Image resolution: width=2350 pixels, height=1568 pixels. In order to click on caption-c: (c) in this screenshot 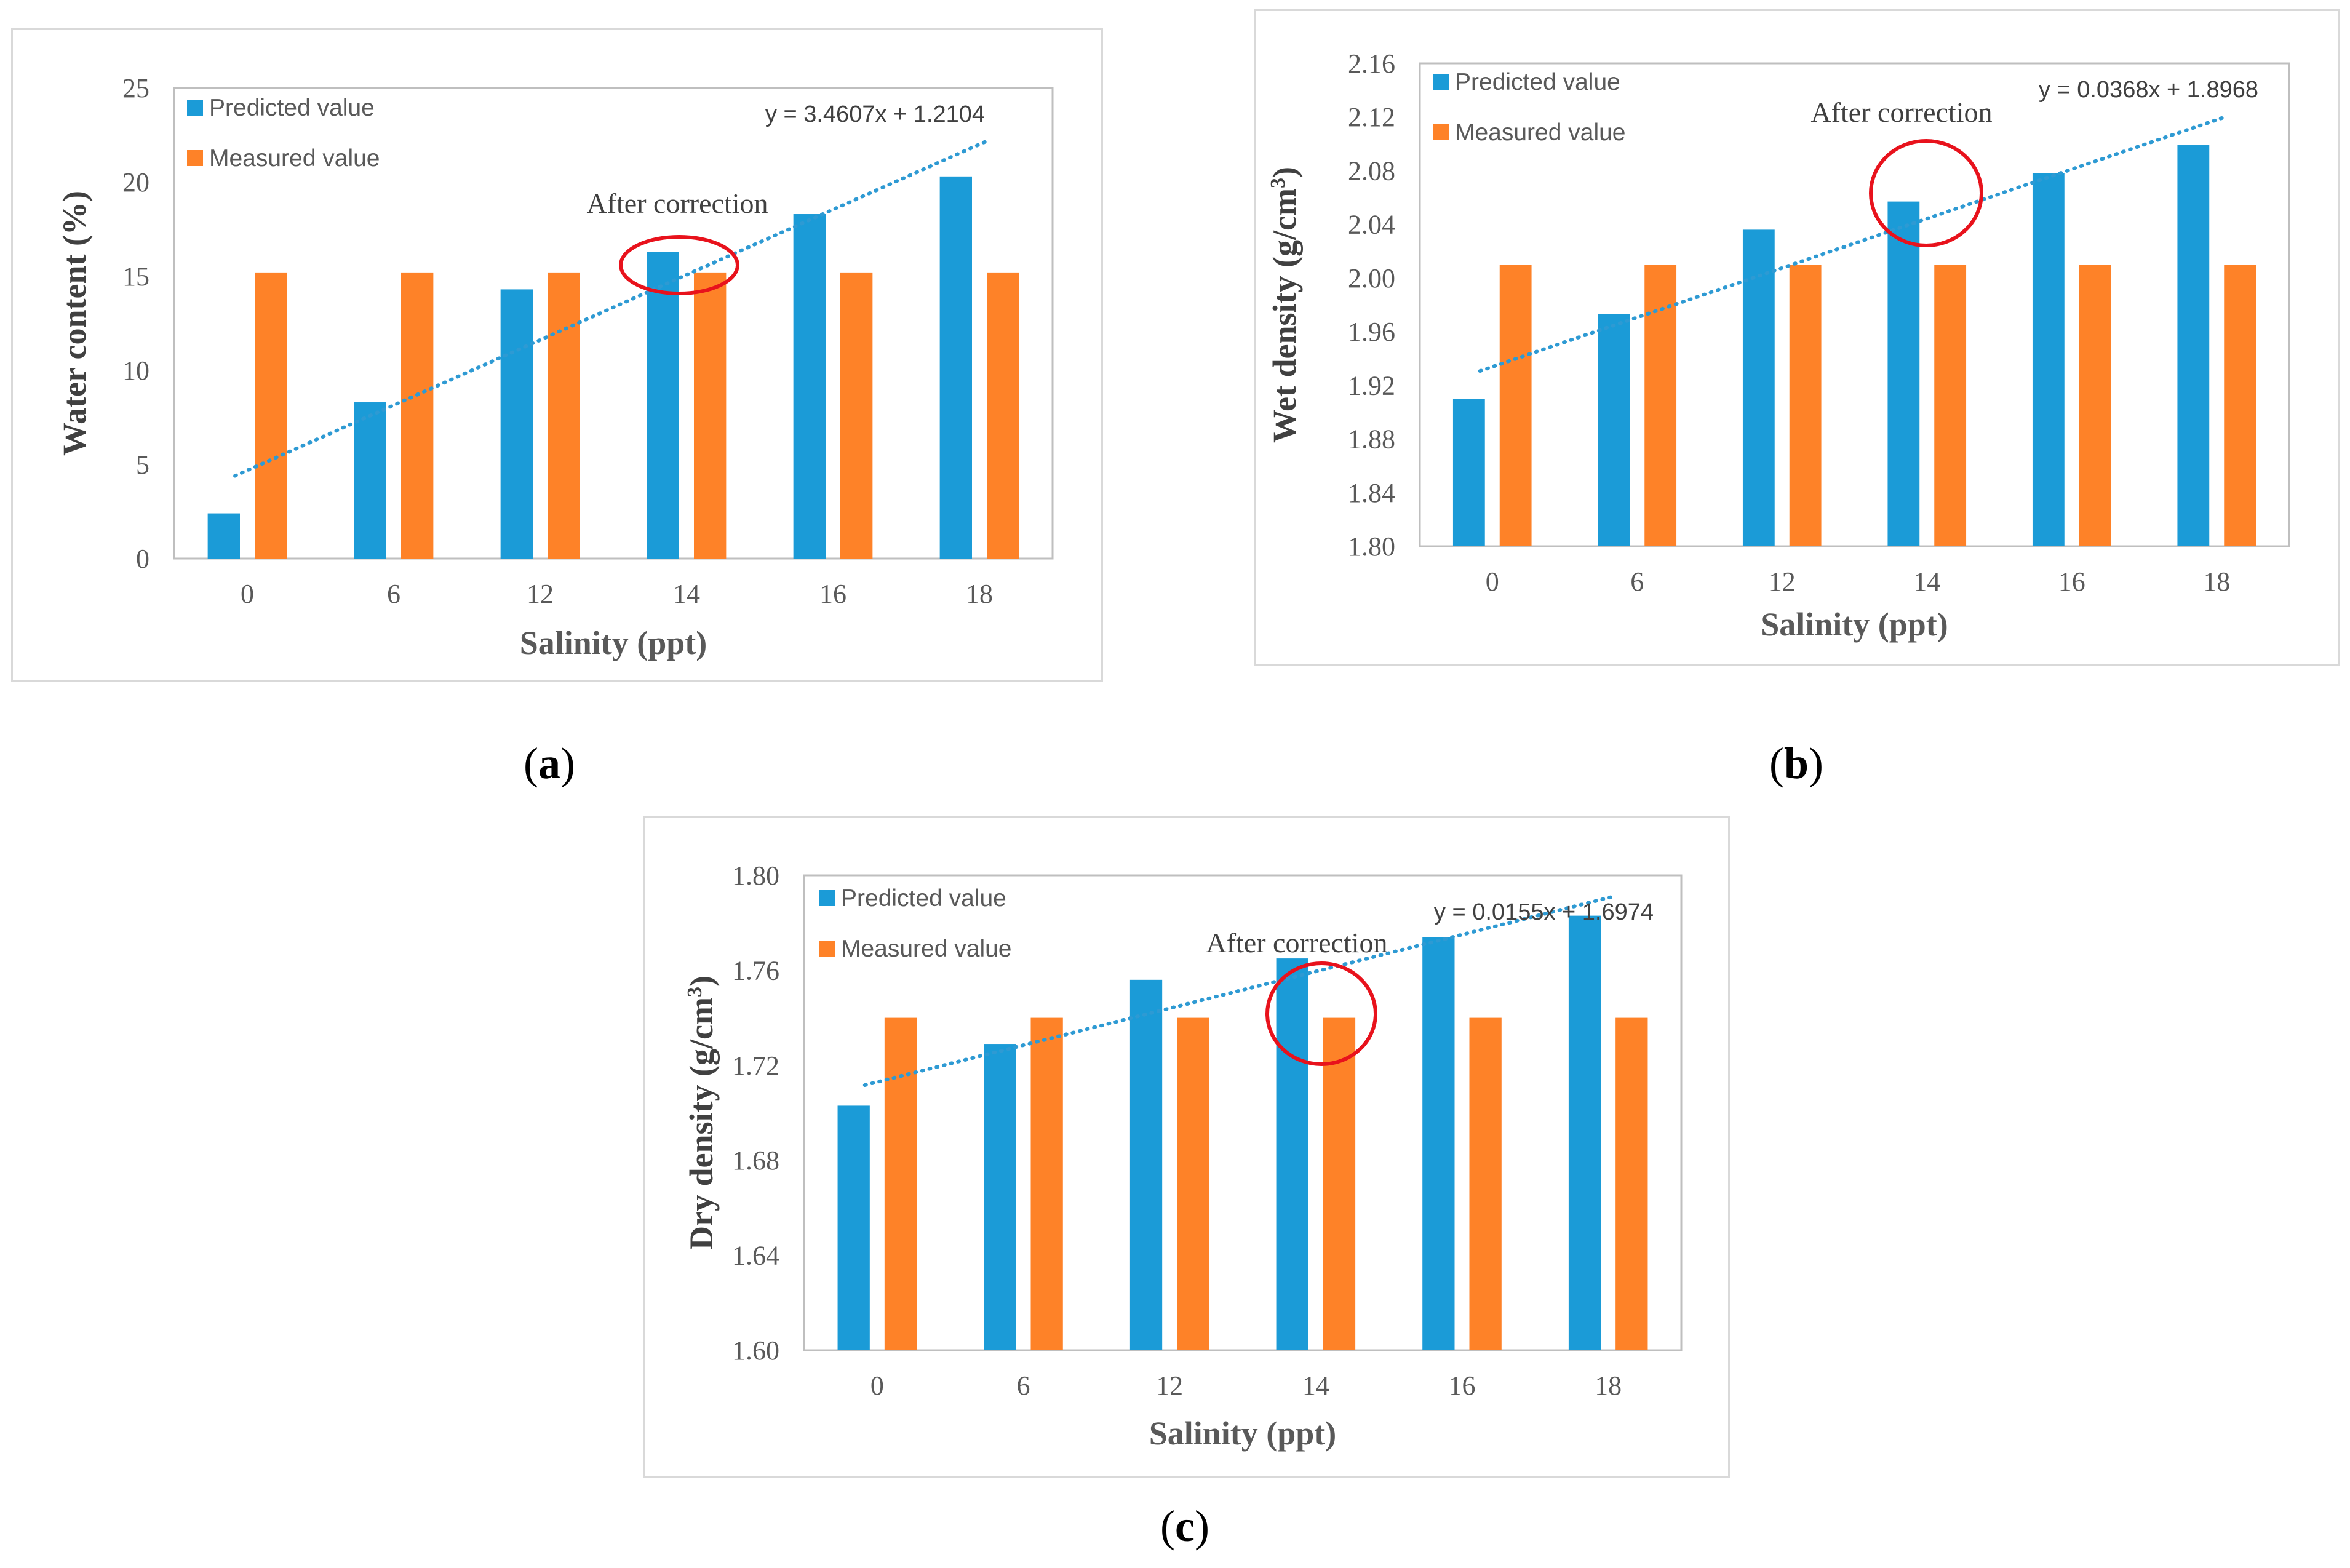, I will do `click(1184, 1527)`.